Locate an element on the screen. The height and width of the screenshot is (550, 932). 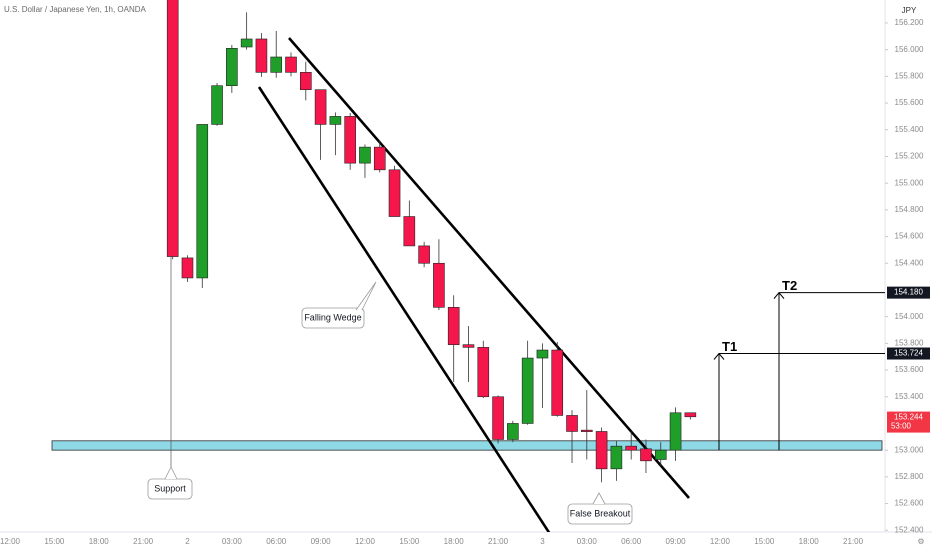
callout-box is located at coordinates (333, 318).